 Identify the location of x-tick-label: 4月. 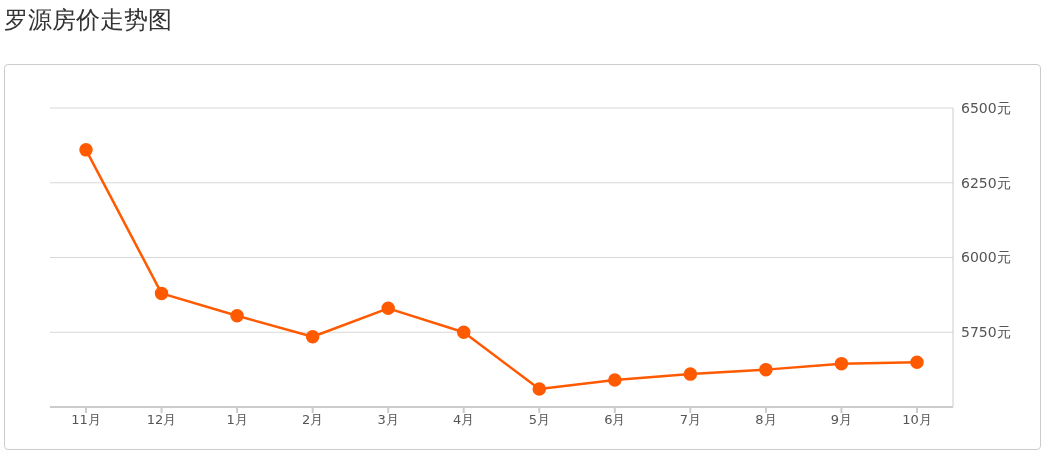
(464, 420).